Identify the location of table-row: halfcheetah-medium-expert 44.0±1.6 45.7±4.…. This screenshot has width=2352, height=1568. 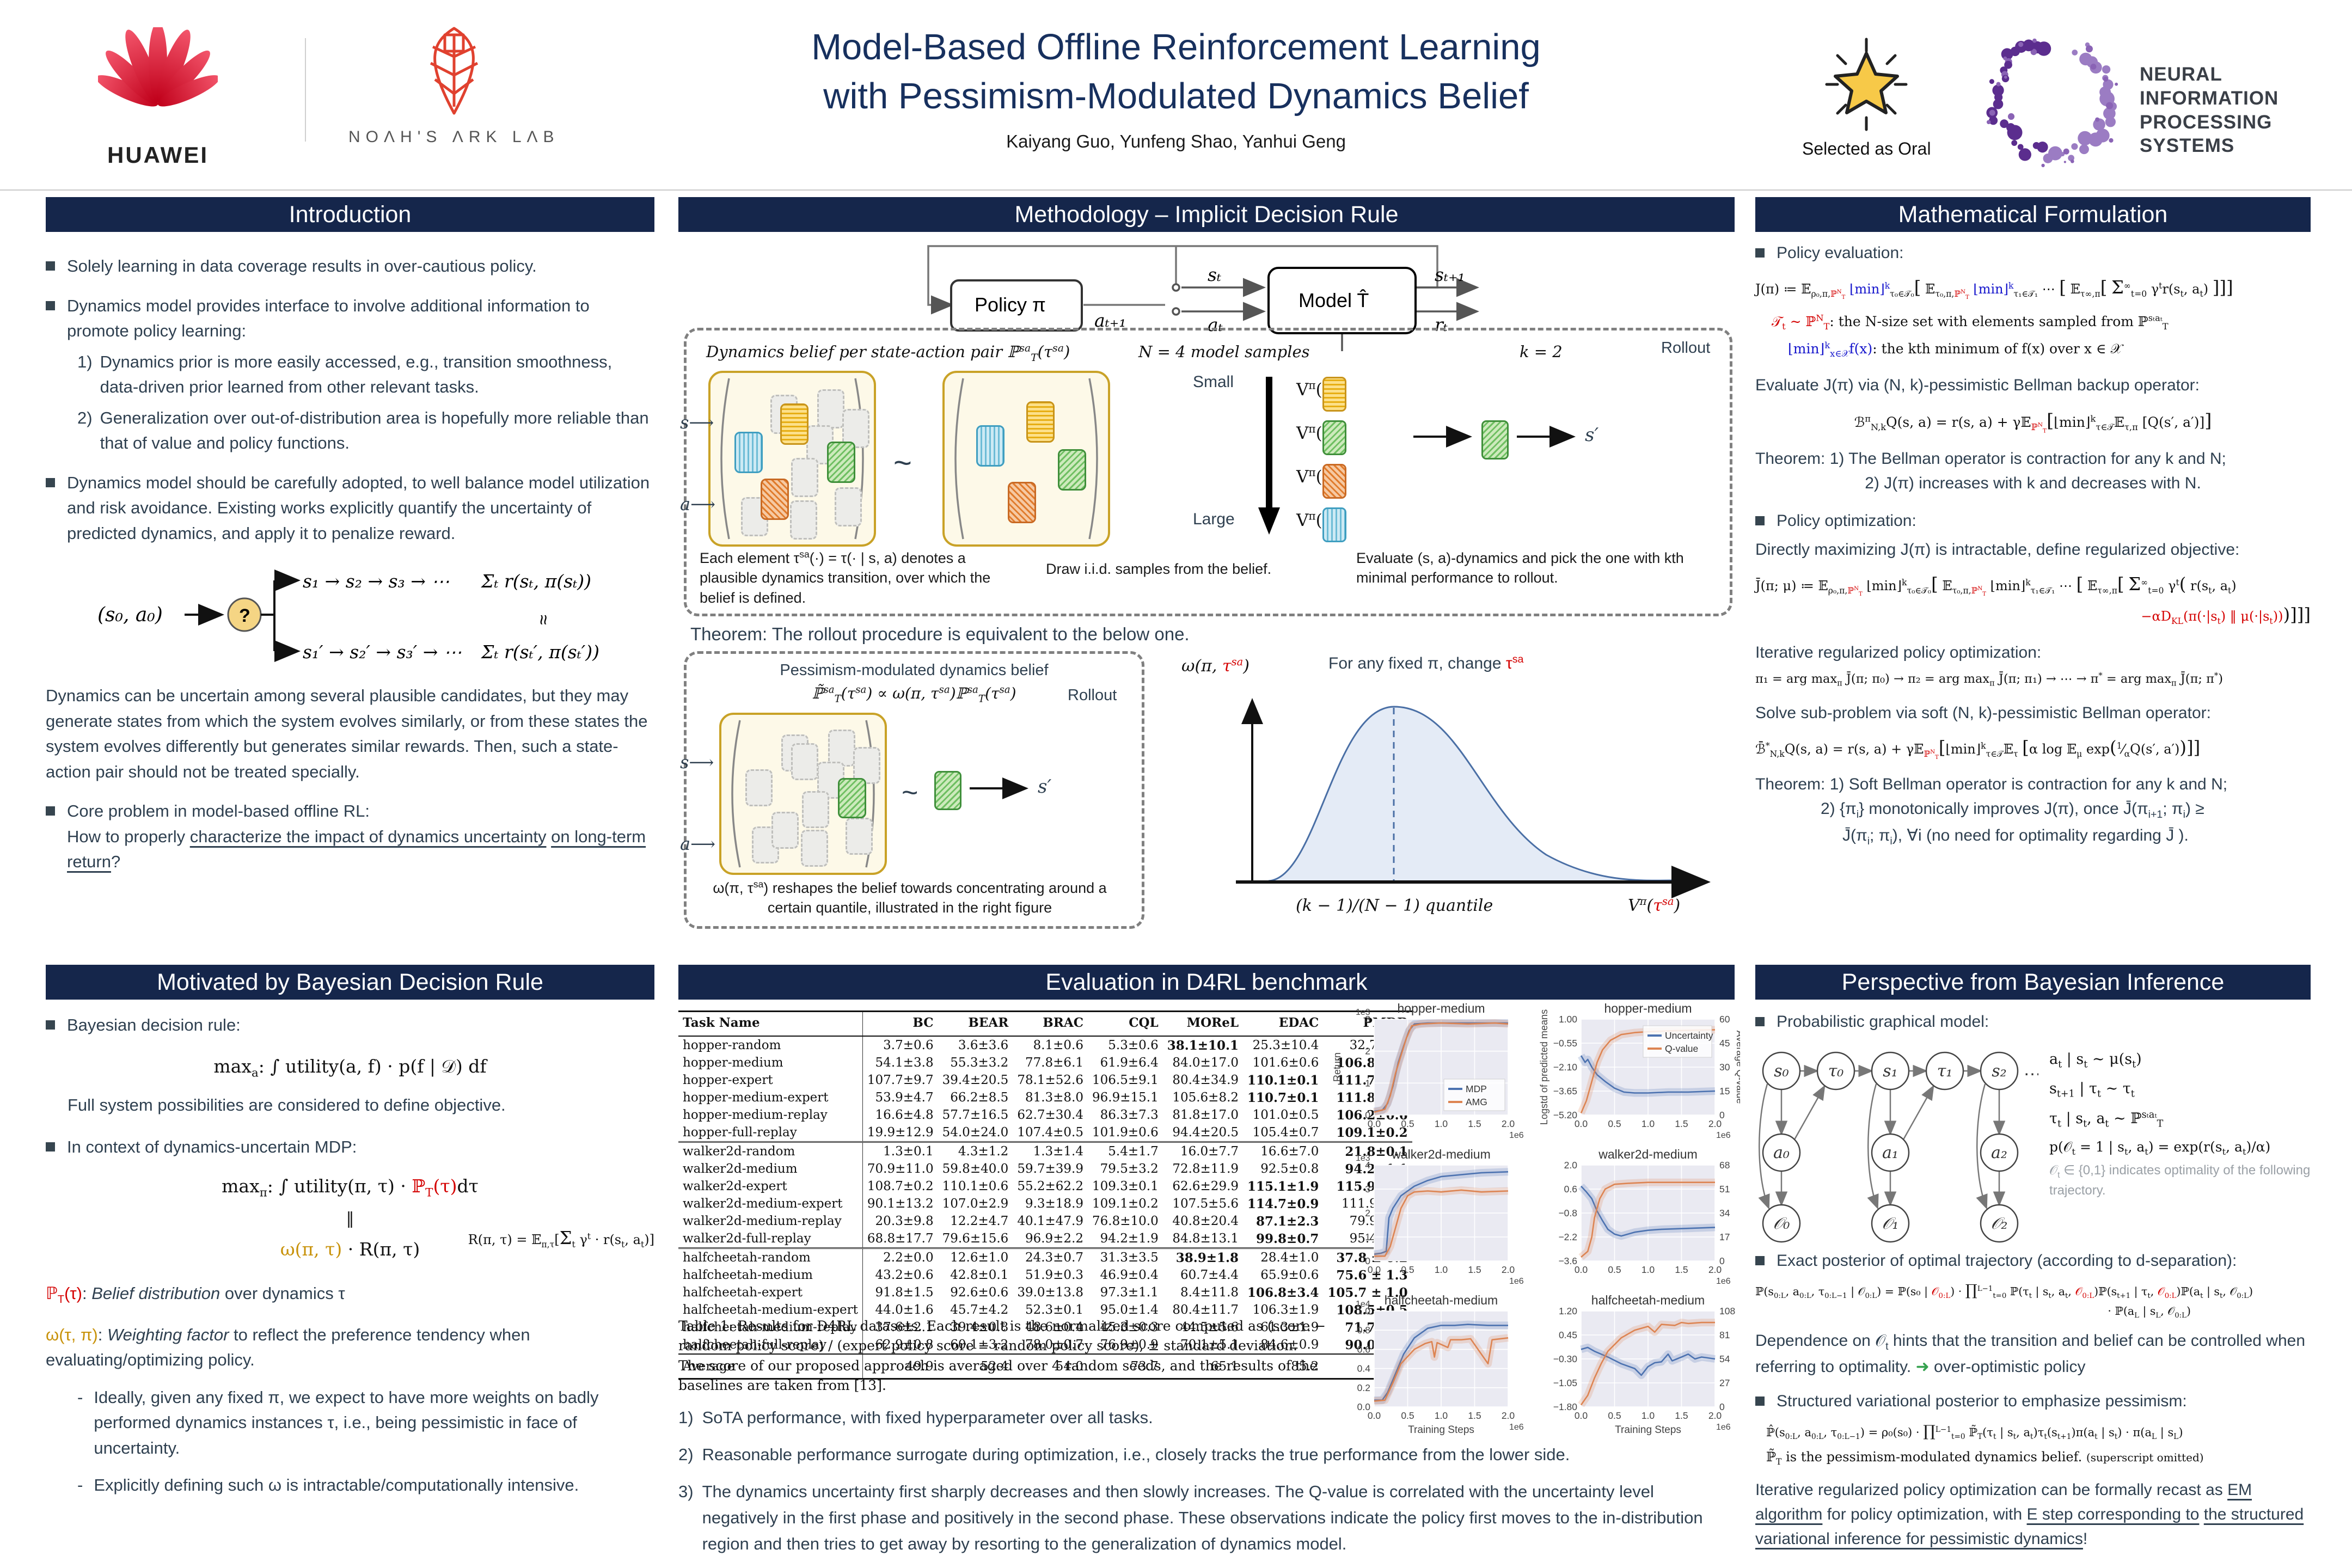
(1045, 1310).